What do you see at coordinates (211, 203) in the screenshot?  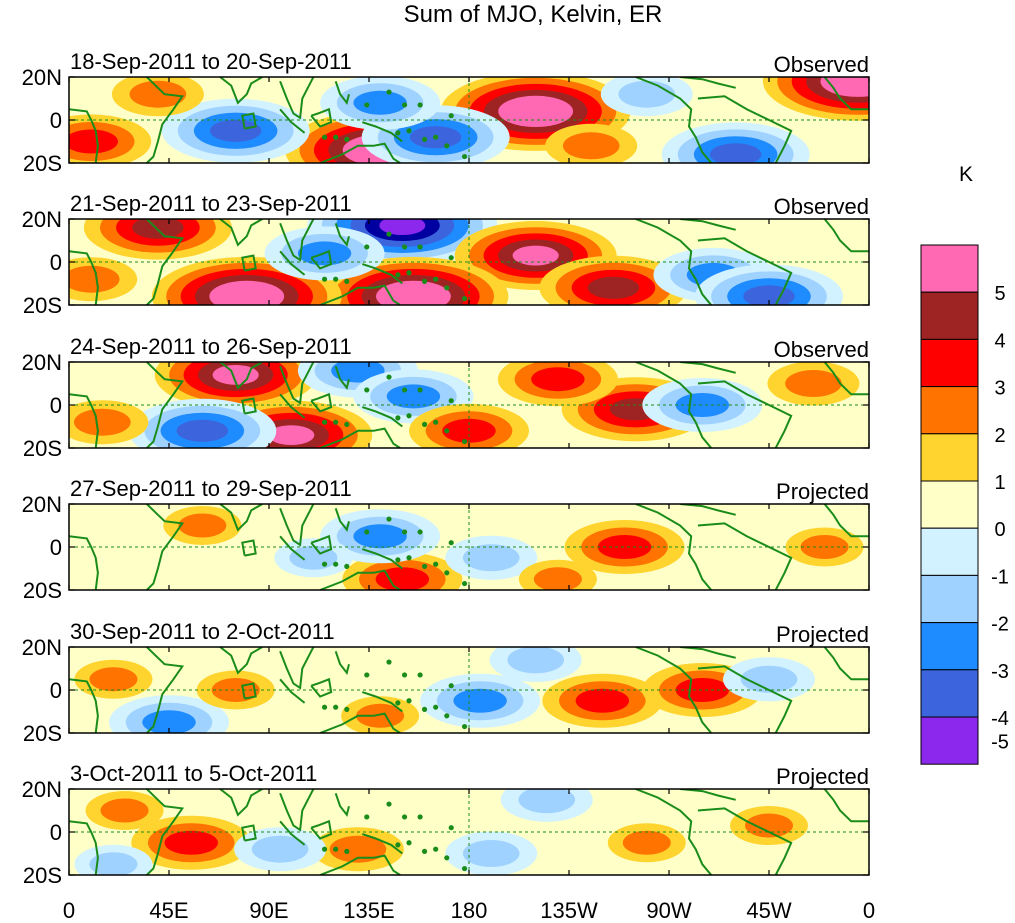 I see `panel-date-range: 21-Sep-2011 to 23-Sep-2011` at bounding box center [211, 203].